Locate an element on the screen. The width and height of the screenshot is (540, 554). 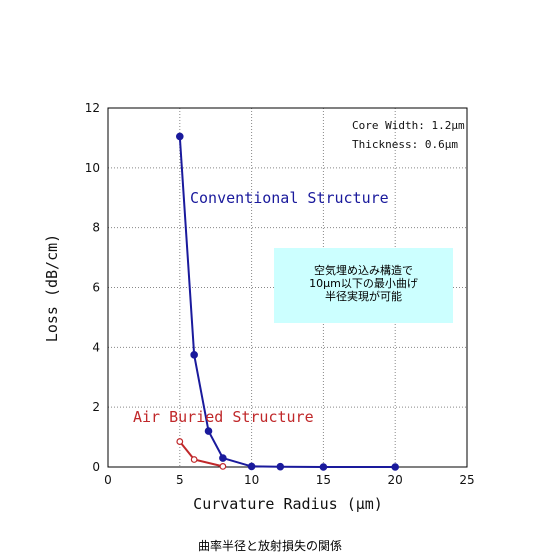
note-line-2: 10μm以下の最小曲げ is located at coordinates (363, 283).